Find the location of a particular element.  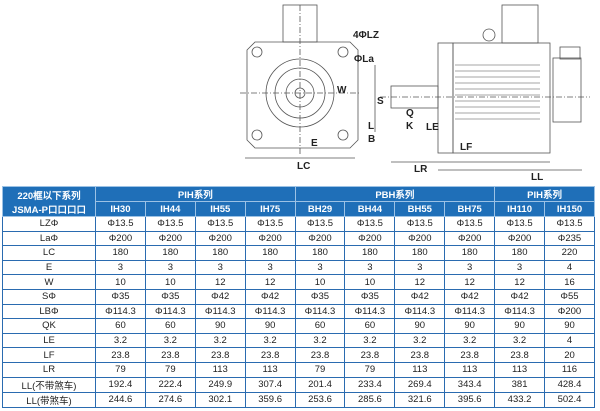

table-cell: 253.6 is located at coordinates (320, 399).